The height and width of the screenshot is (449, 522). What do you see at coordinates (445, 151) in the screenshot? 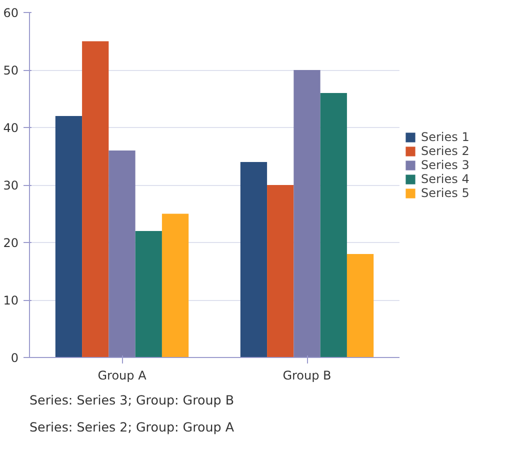
I see `legend-label: Series 2` at bounding box center [445, 151].